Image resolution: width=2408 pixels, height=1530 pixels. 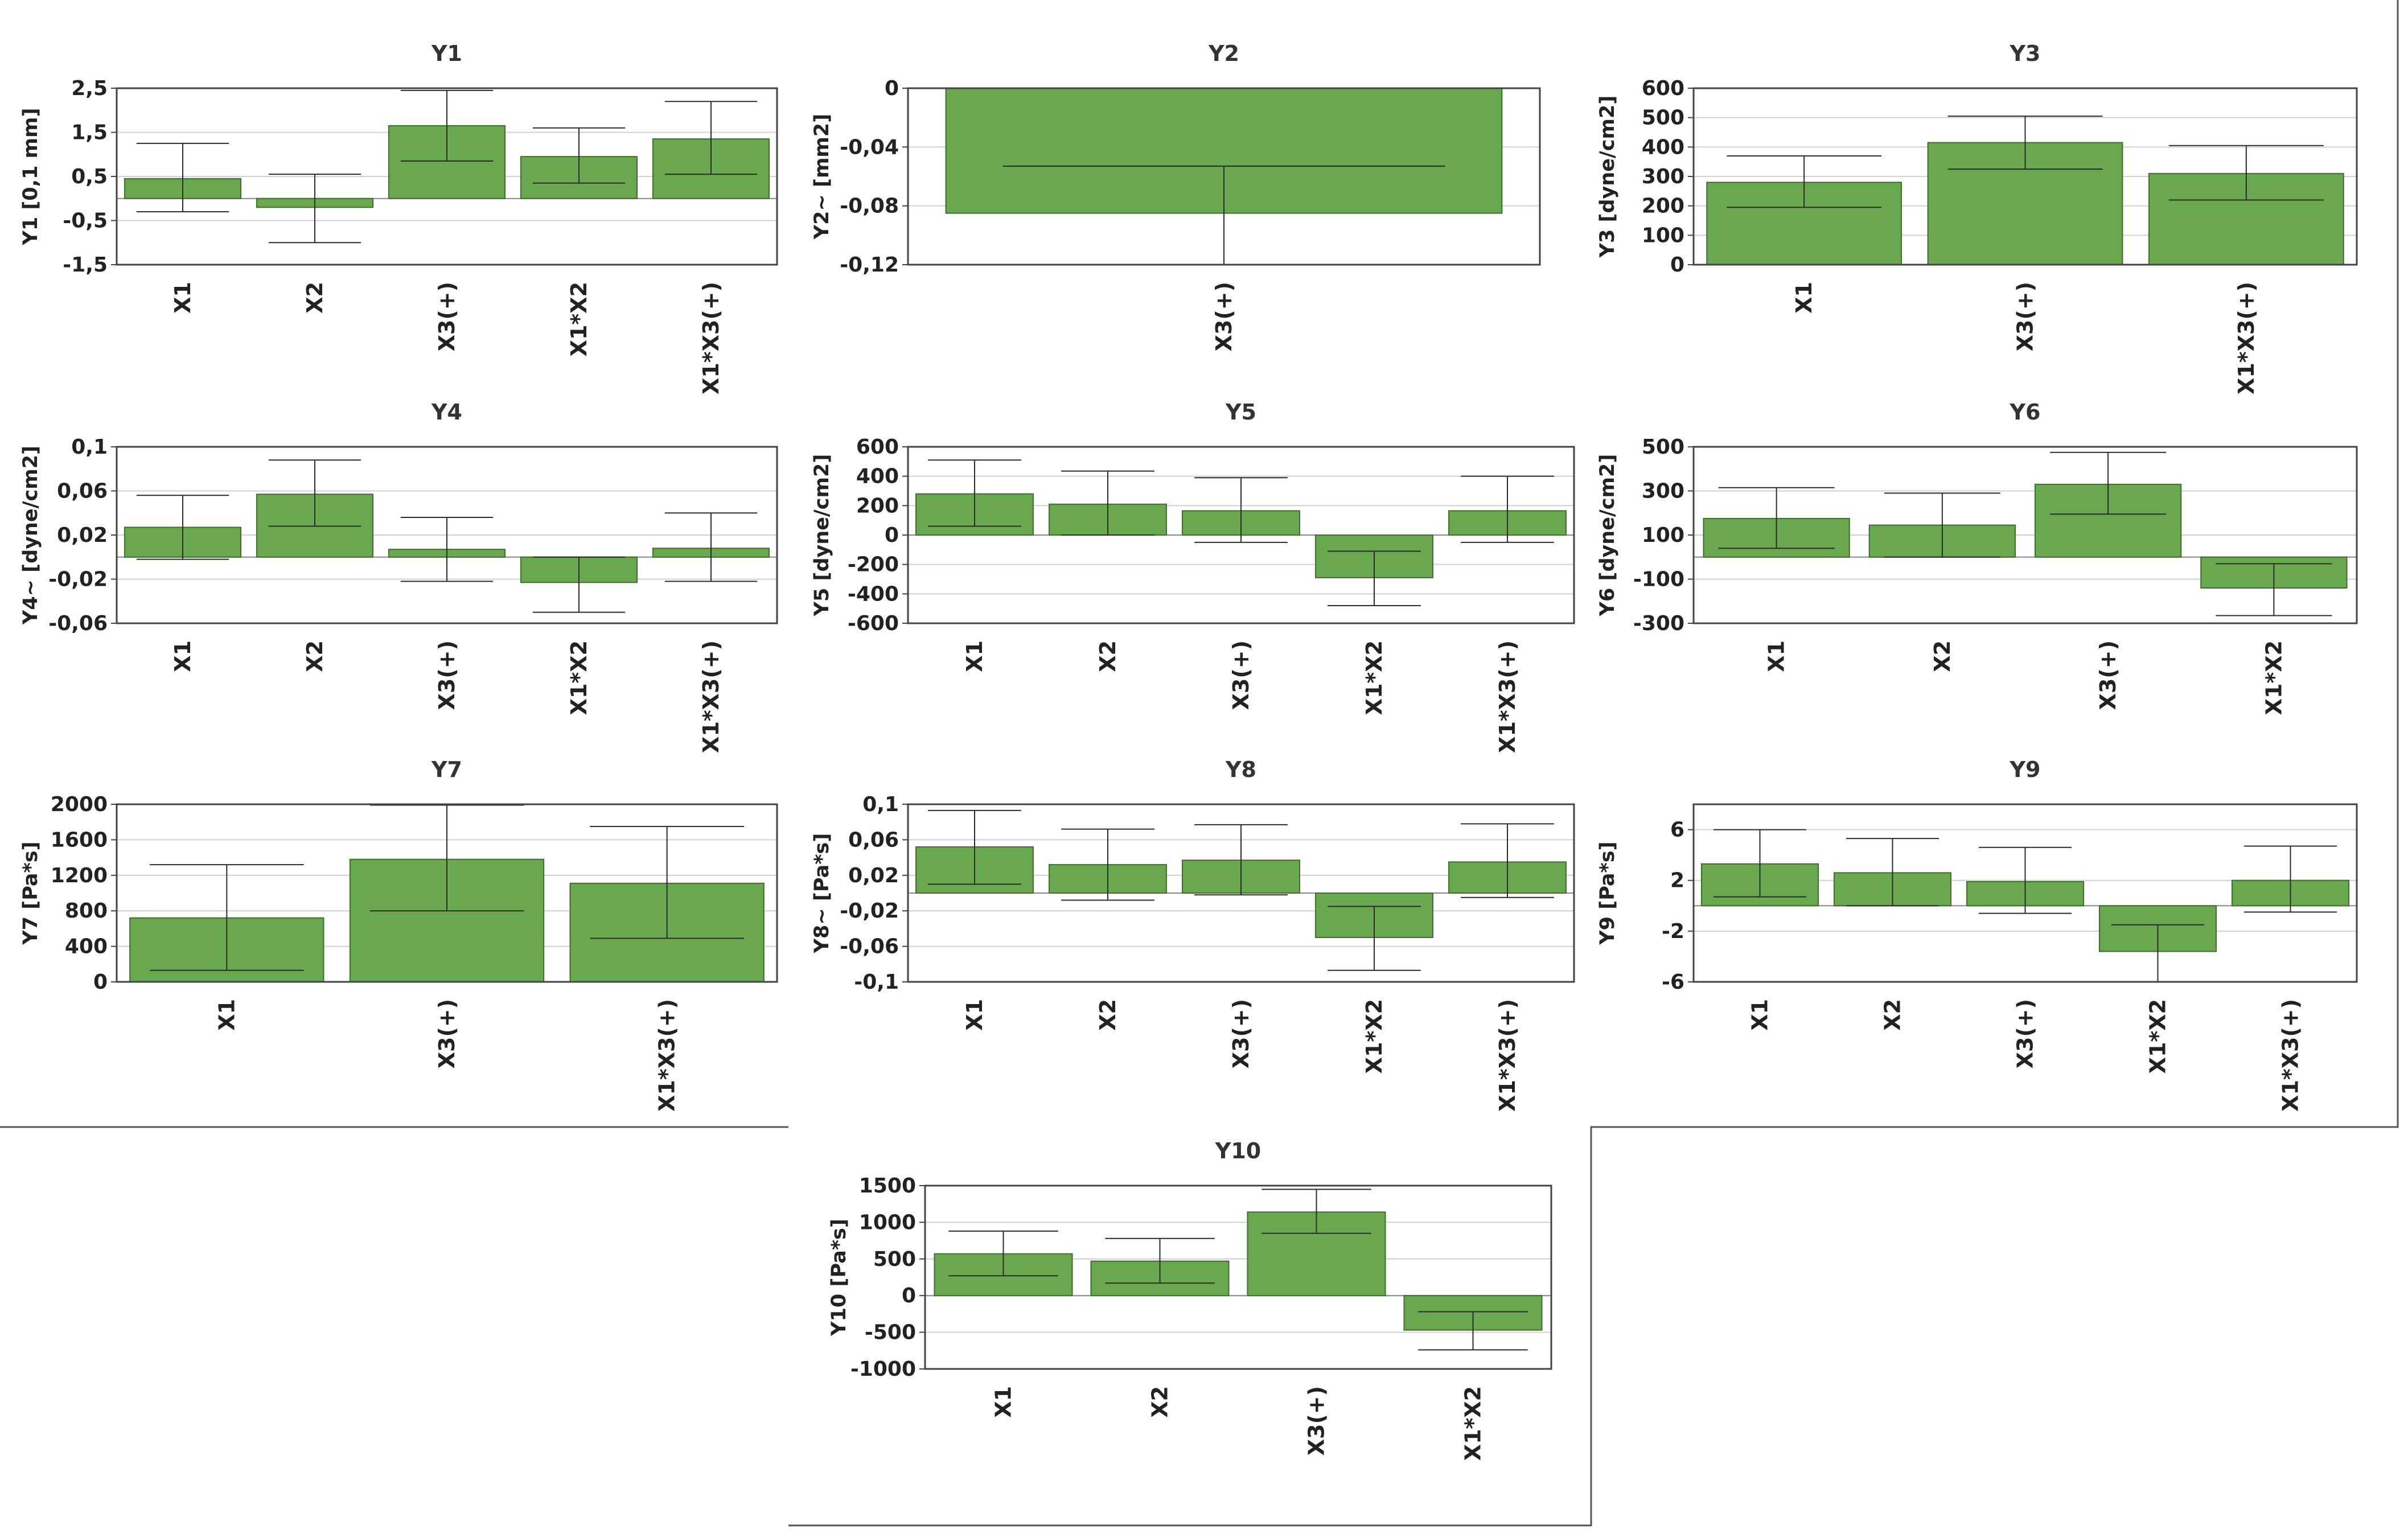 I want to click on y-axis-label: Y5 [dyne/cm2], so click(x=822, y=535).